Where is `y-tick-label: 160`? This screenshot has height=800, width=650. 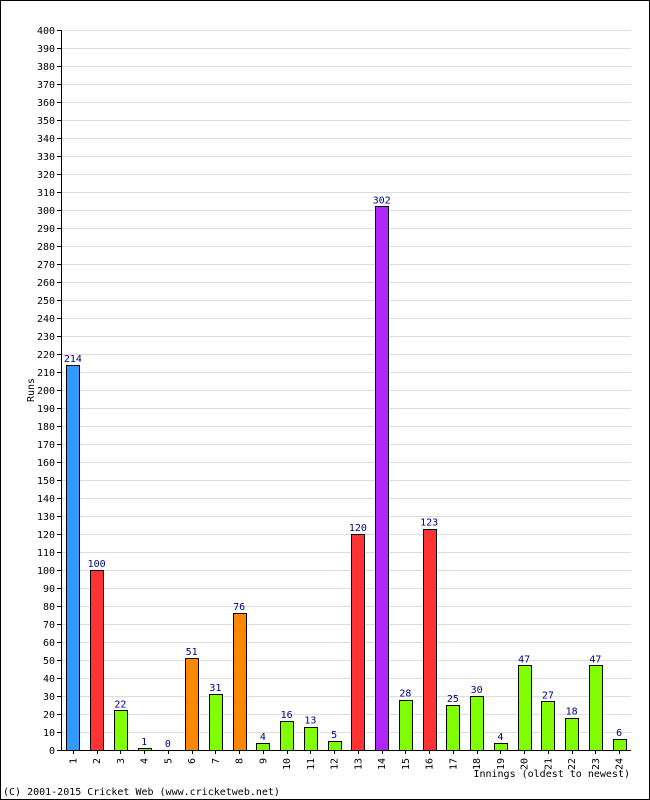 y-tick-label: 160 is located at coordinates (46, 463).